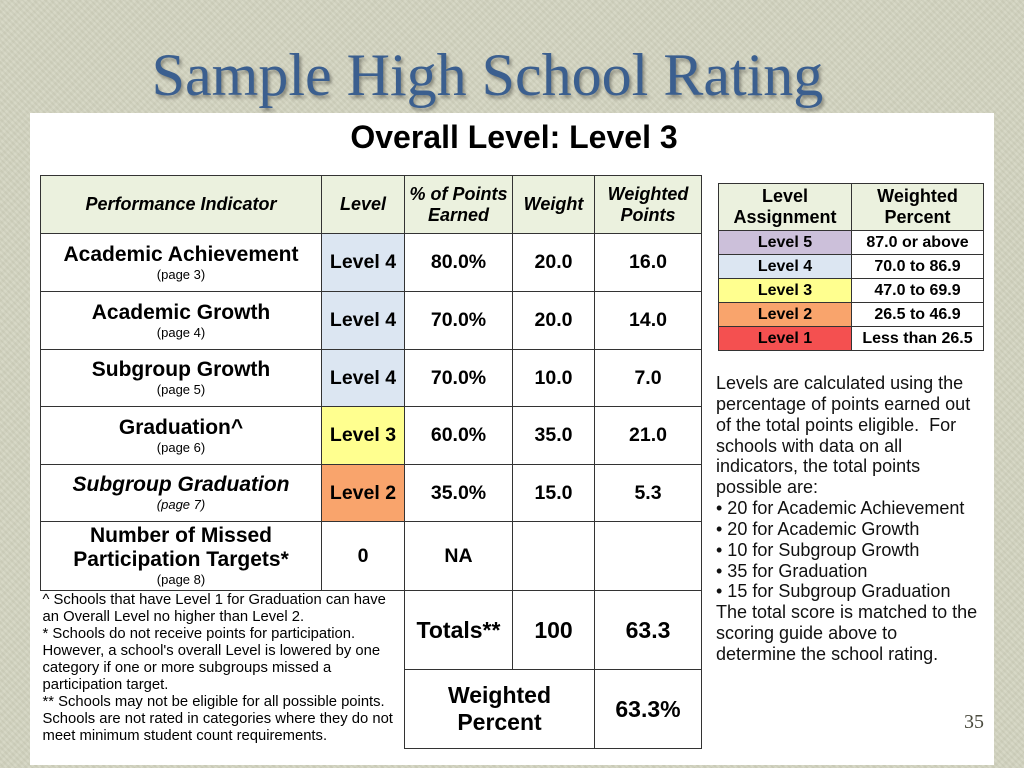  Describe the element at coordinates (181, 579) in the screenshot. I see `indicator-page: (page 8)` at that location.